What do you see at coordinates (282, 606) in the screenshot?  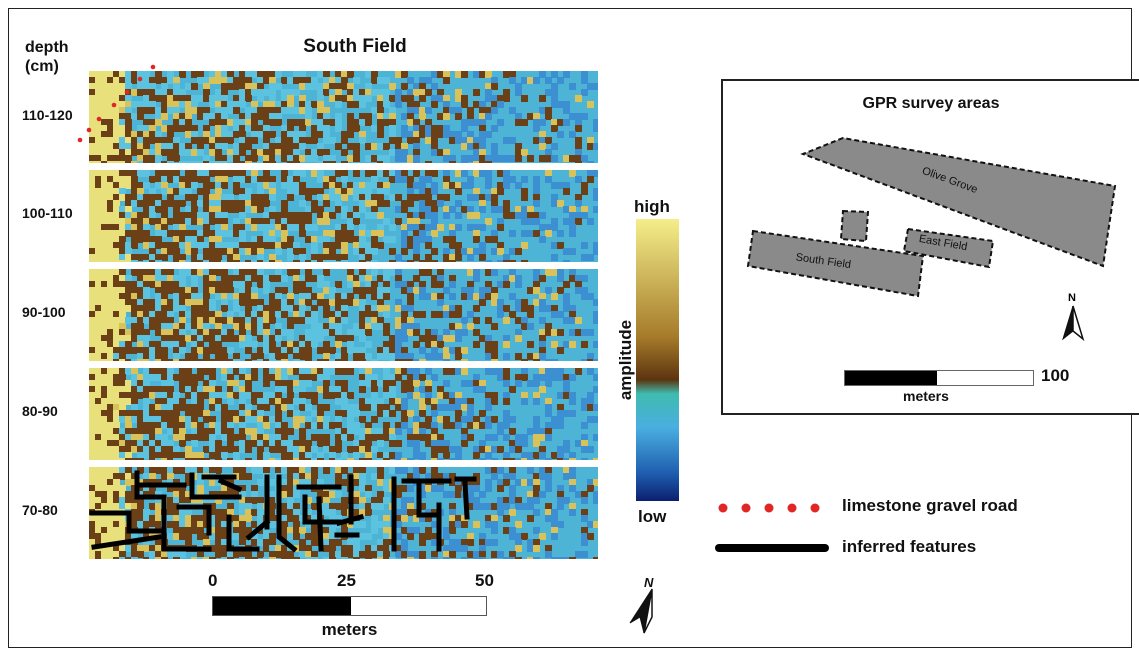 I see `scale-bar-filled-segment` at bounding box center [282, 606].